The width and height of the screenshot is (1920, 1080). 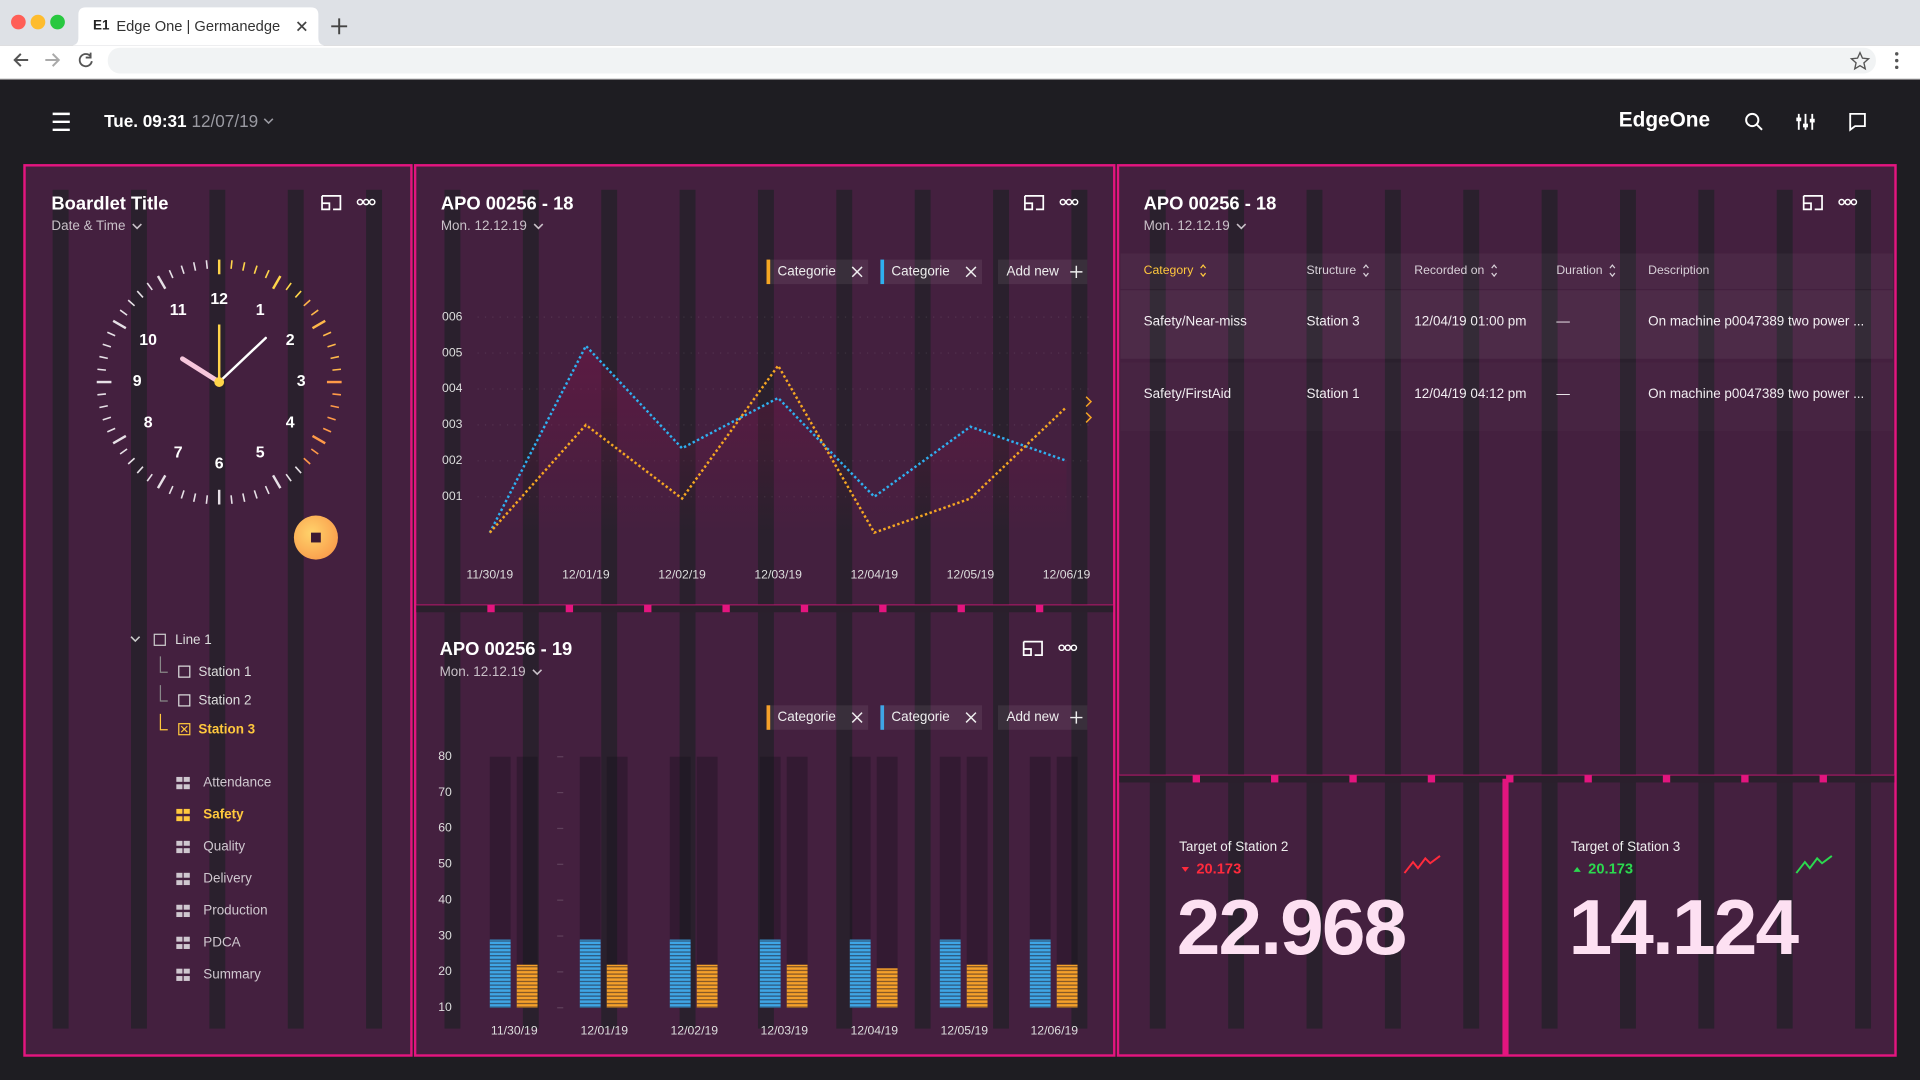 I want to click on menu-item: Summary, so click(x=232, y=973).